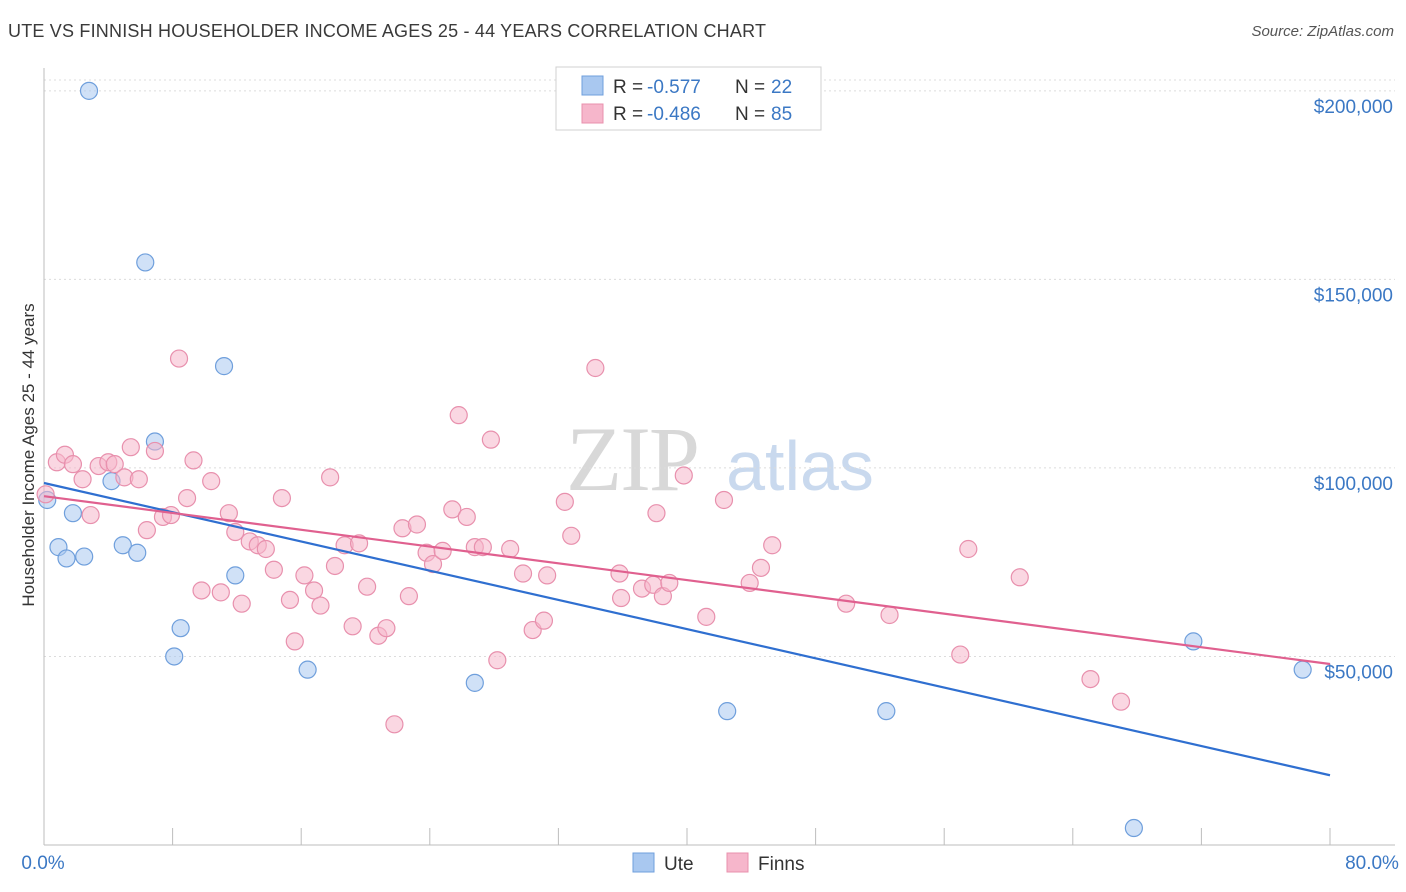 The image size is (1406, 892). What do you see at coordinates (1353, 107) in the screenshot?
I see `y-tick-label: $200,000` at bounding box center [1353, 107].